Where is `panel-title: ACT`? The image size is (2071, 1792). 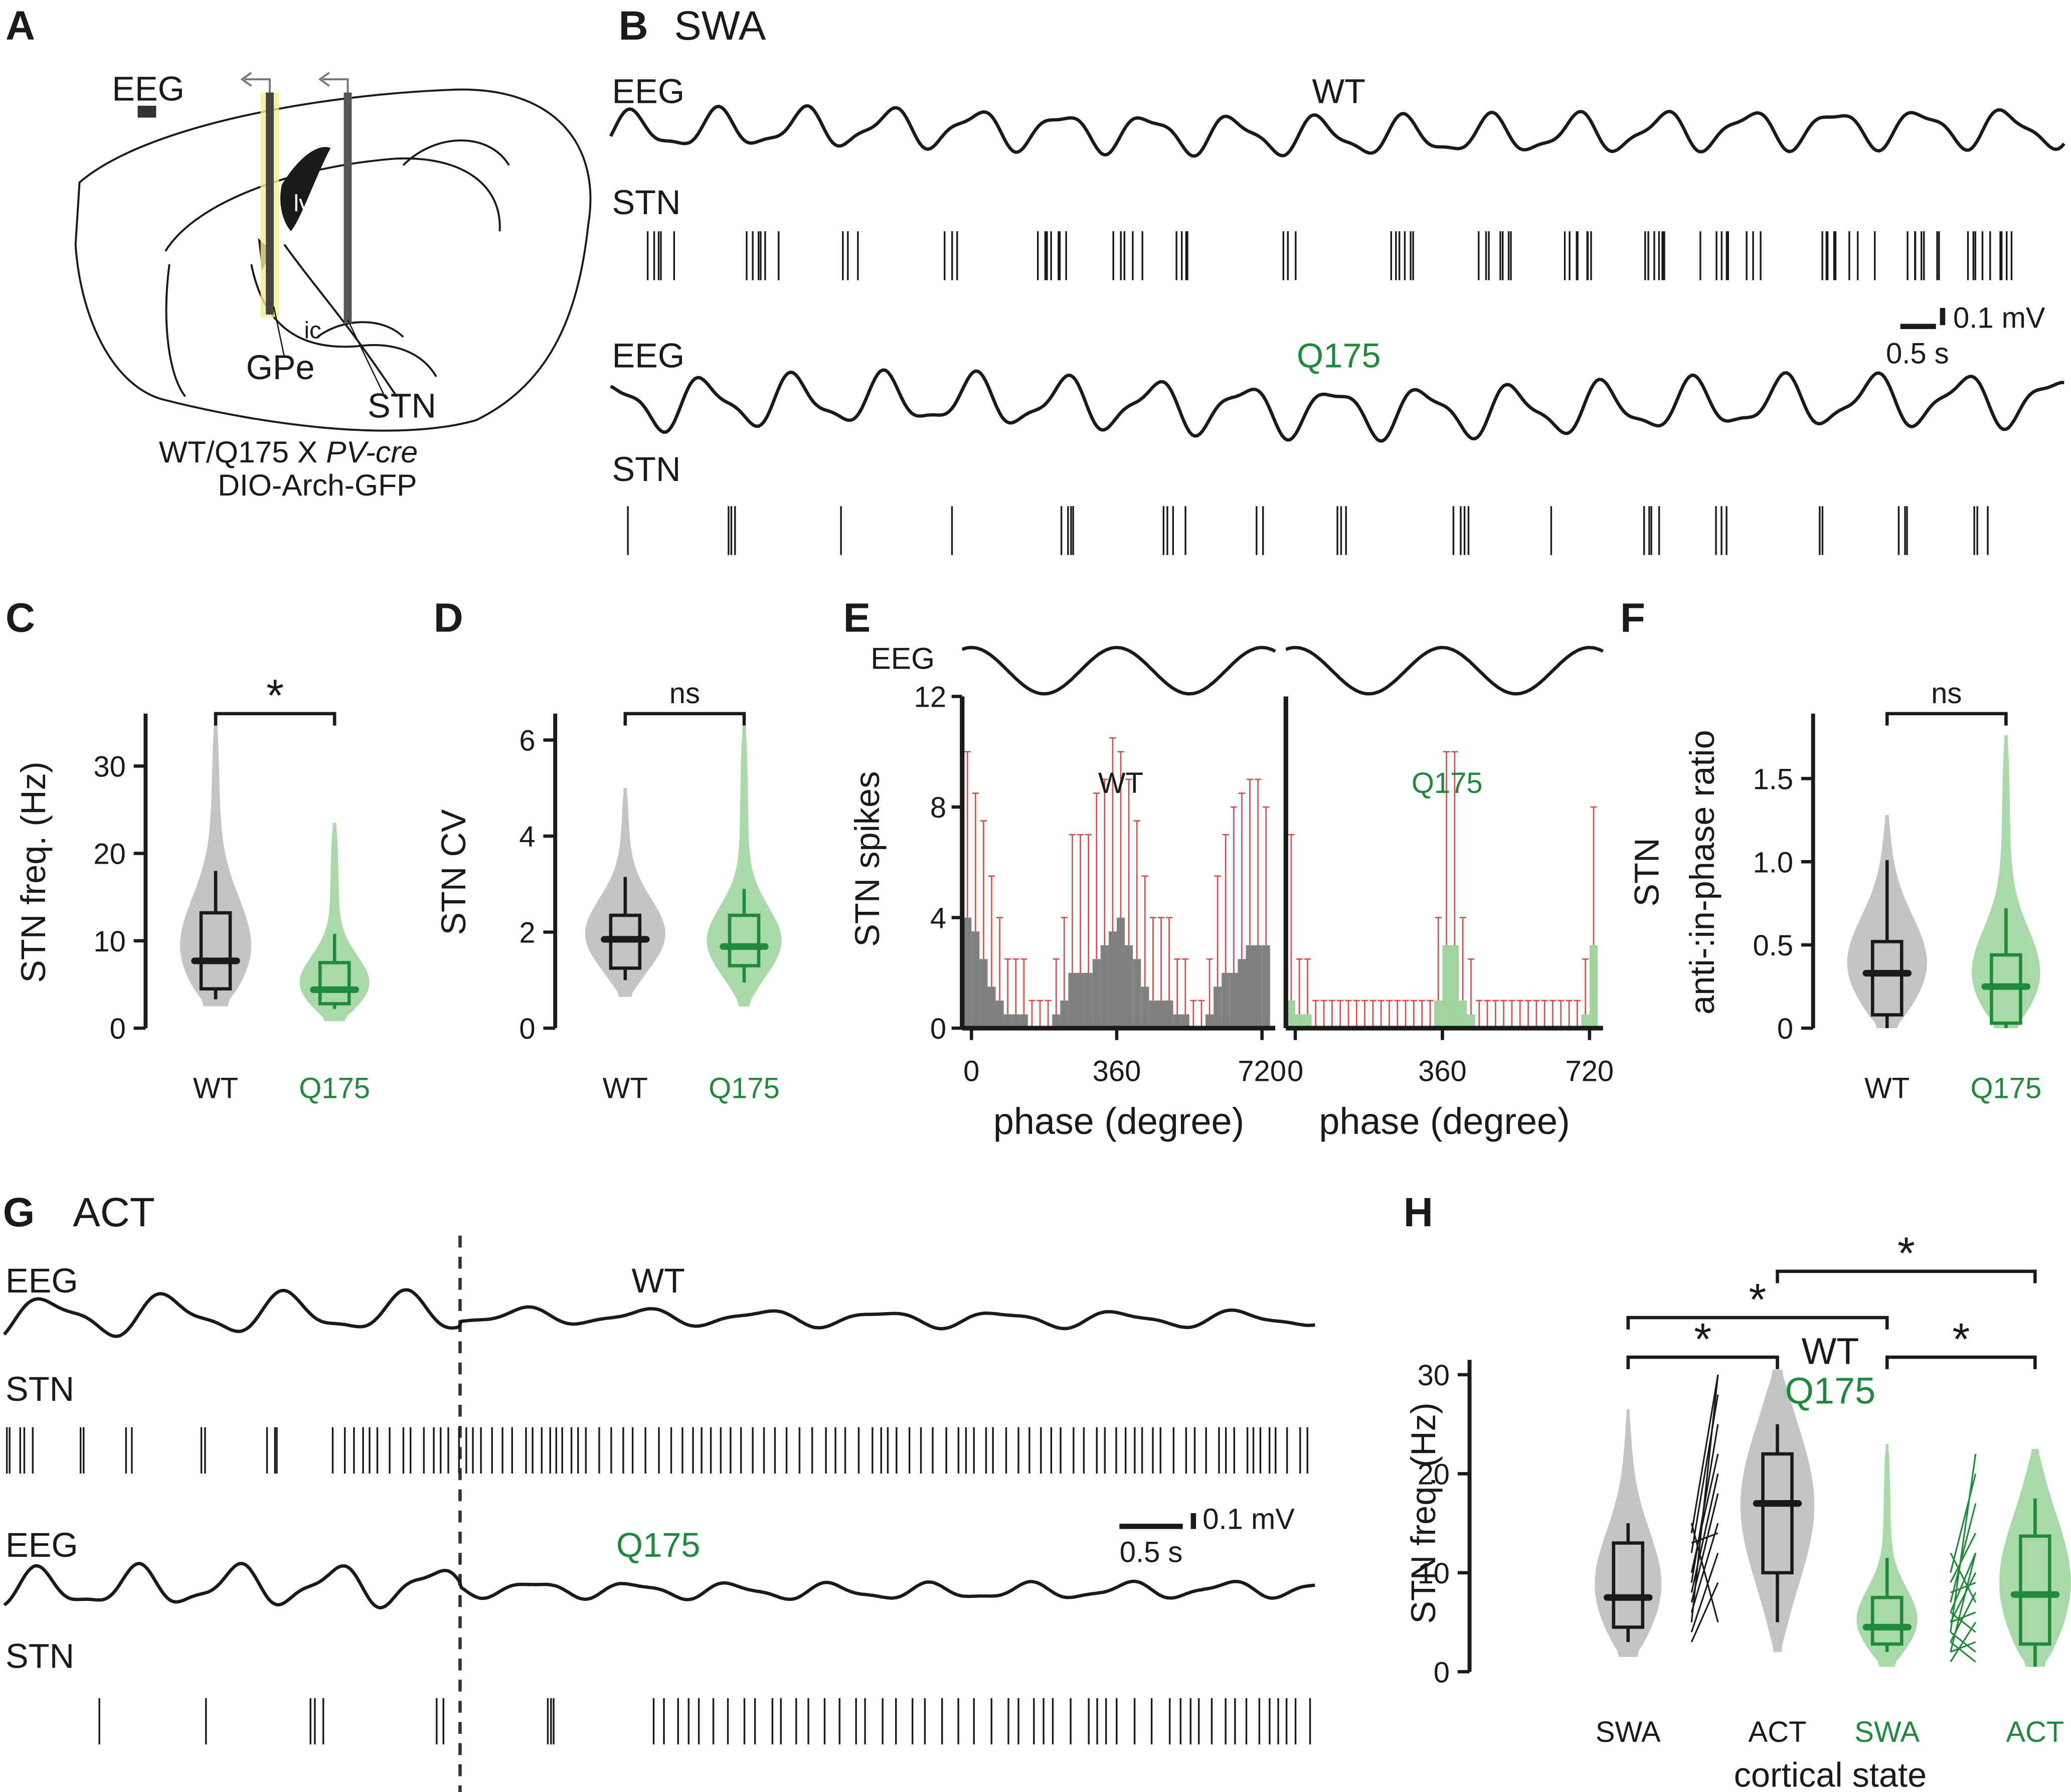 panel-title: ACT is located at coordinates (113, 1212).